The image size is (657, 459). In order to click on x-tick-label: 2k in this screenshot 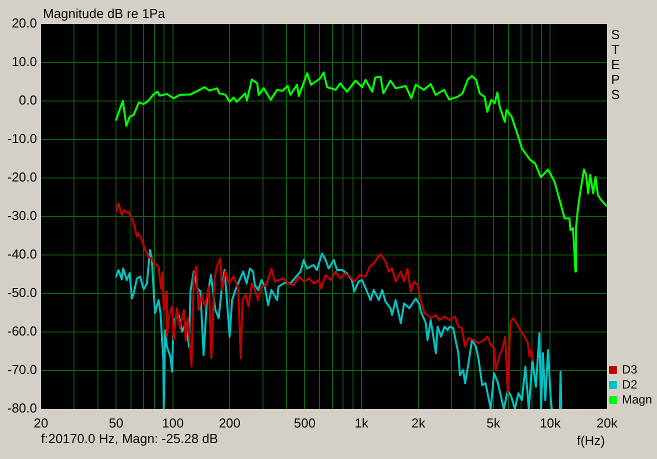, I will do `click(418, 422)`.